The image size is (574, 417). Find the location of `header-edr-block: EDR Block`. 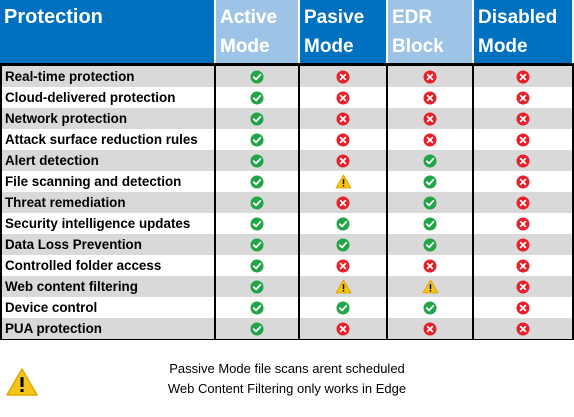

header-edr-block: EDR Block is located at coordinates (429, 31).